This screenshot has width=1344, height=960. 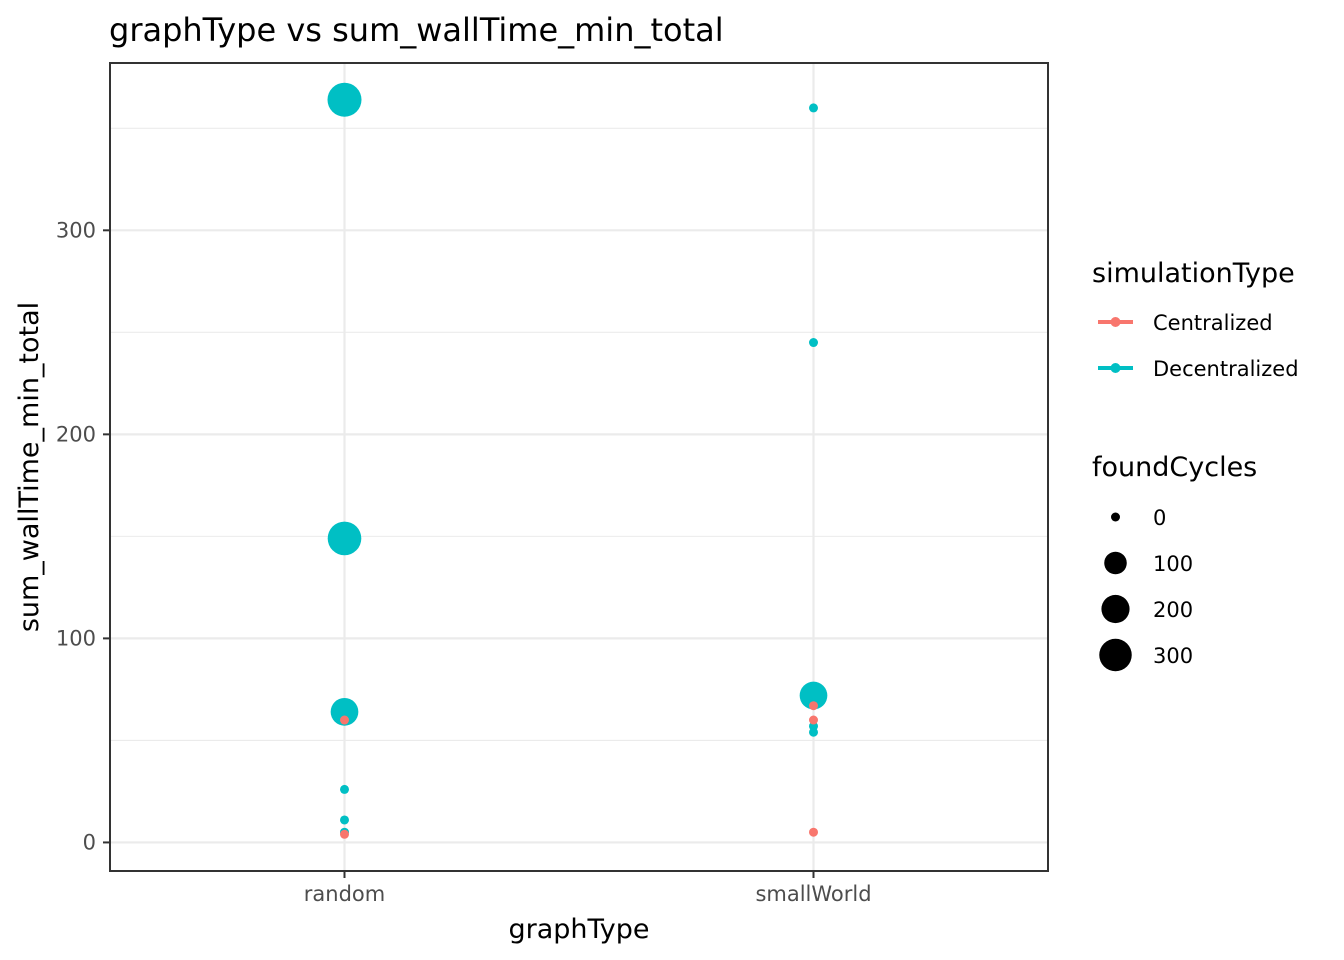 I want to click on y-tick-label: 100, so click(x=76, y=638).